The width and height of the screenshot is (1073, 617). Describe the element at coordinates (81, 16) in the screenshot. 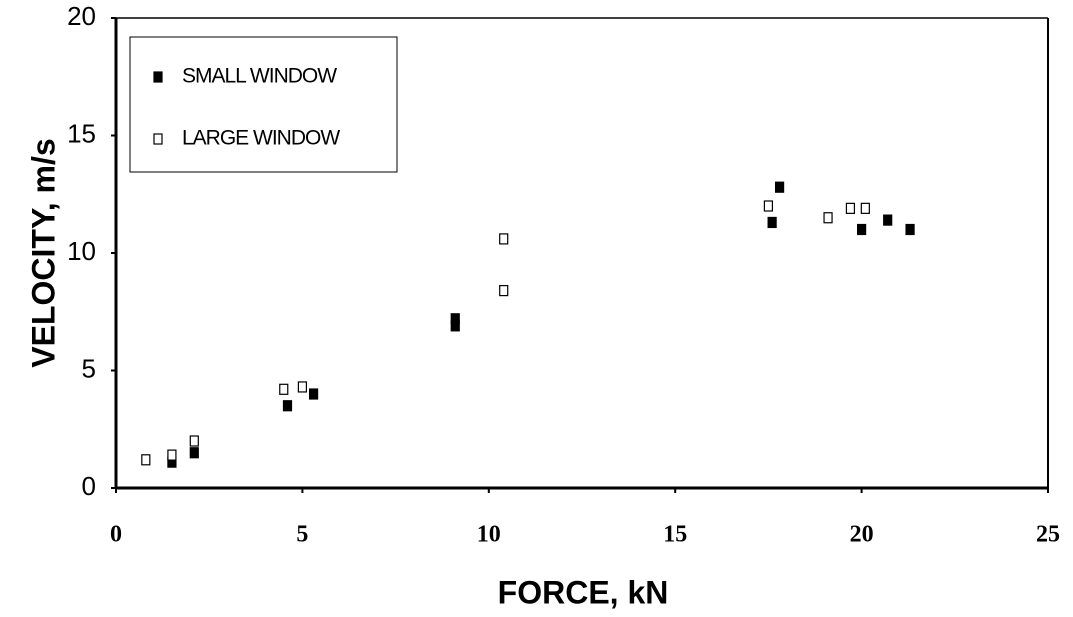

I see `y-tick-label: 20` at that location.